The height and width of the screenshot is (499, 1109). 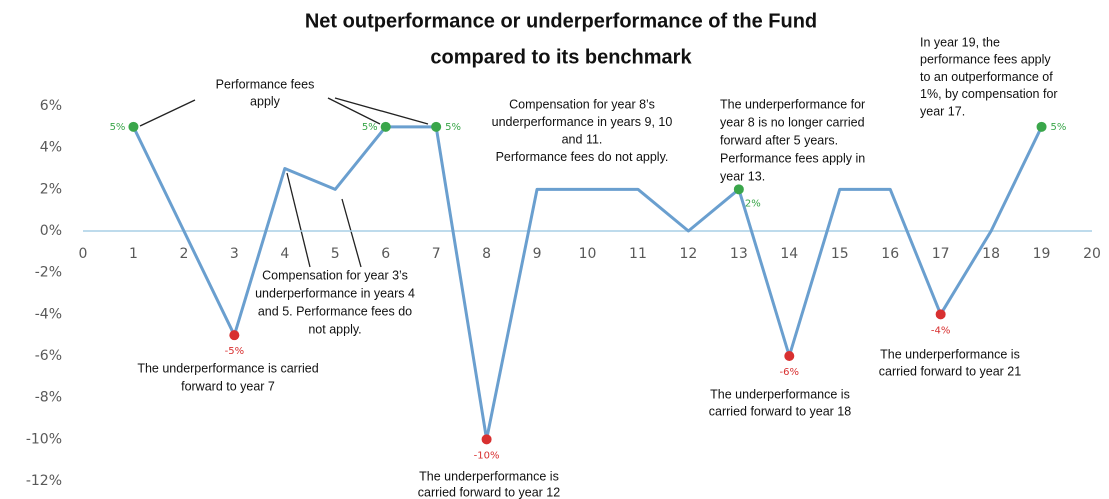 I want to click on value-label: -4%, so click(x=940, y=330).